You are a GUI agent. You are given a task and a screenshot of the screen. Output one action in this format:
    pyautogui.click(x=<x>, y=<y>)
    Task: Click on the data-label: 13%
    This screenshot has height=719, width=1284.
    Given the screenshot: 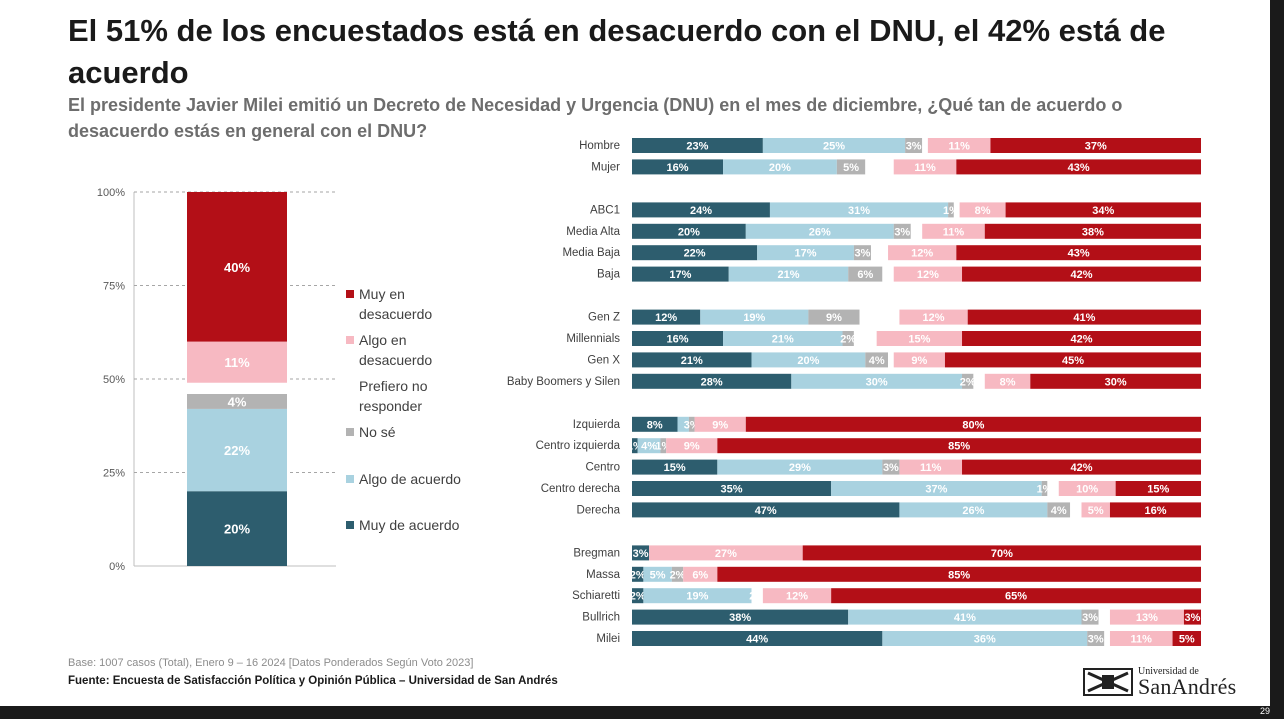 What is the action you would take?
    pyautogui.click(x=1147, y=618)
    